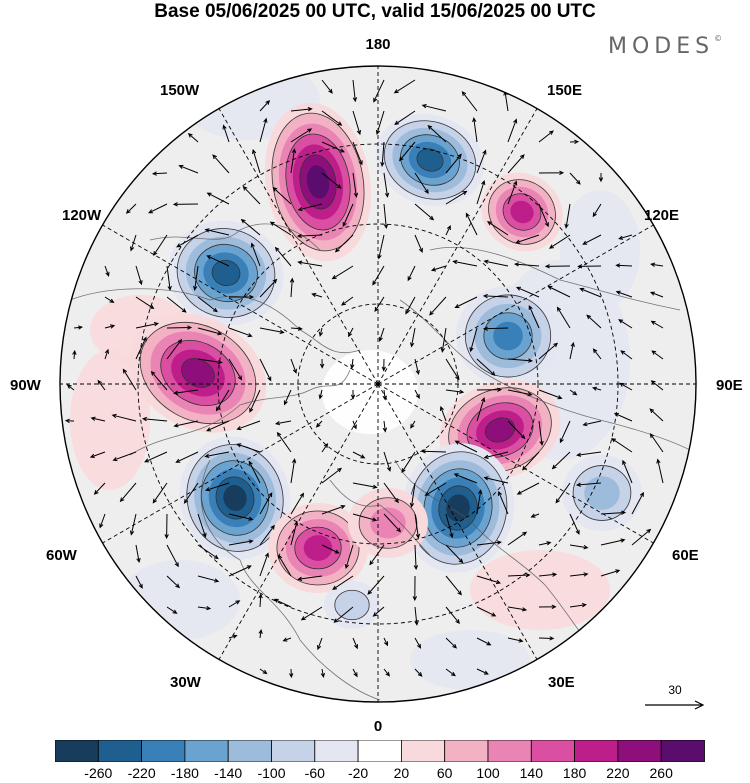 The height and width of the screenshot is (783, 750). I want to click on colorbar-tick-label: 20, so click(401, 773).